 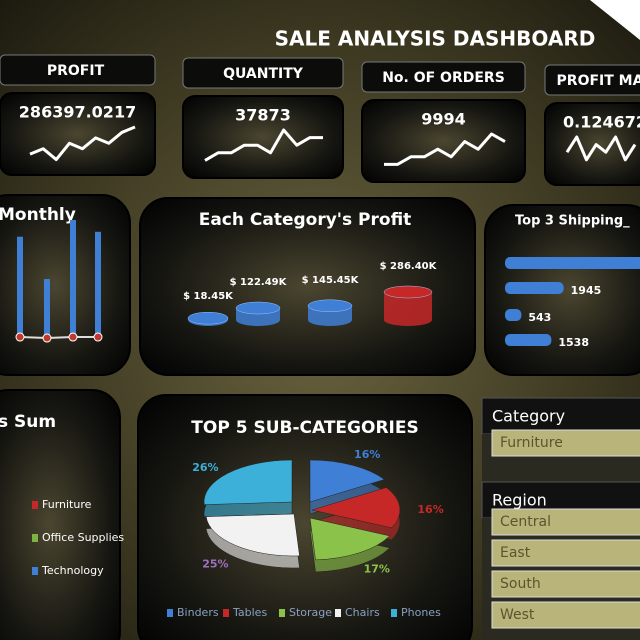 What do you see at coordinates (572, 221) in the screenshot?
I see `chart-title: Top 3 Shipping_` at bounding box center [572, 221].